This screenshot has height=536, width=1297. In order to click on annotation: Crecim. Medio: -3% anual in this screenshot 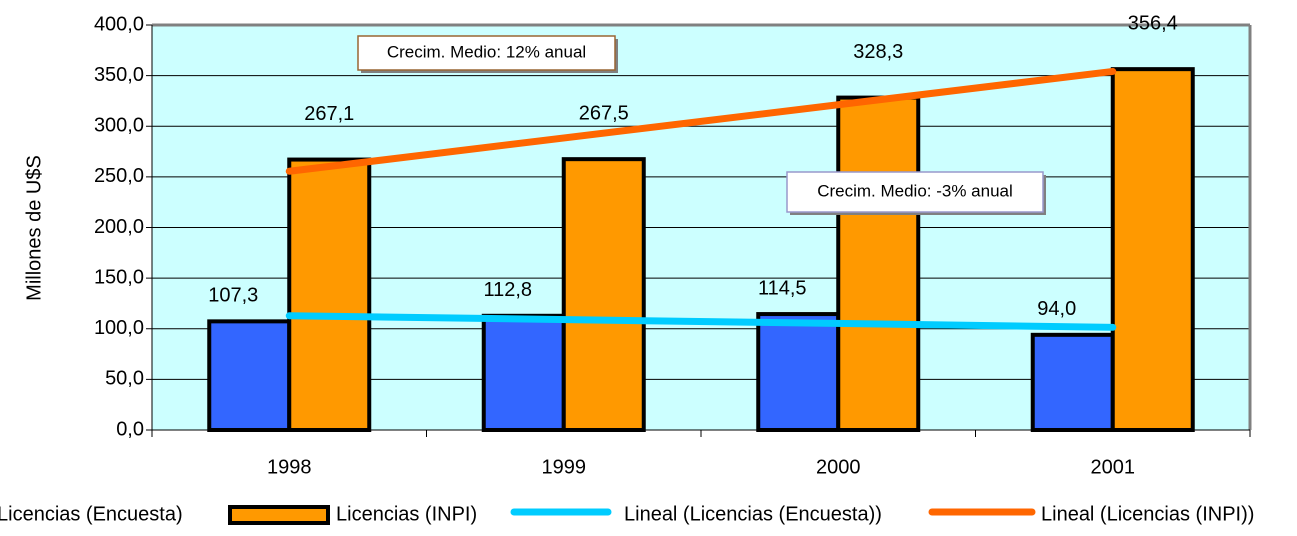, I will do `click(915, 190)`.